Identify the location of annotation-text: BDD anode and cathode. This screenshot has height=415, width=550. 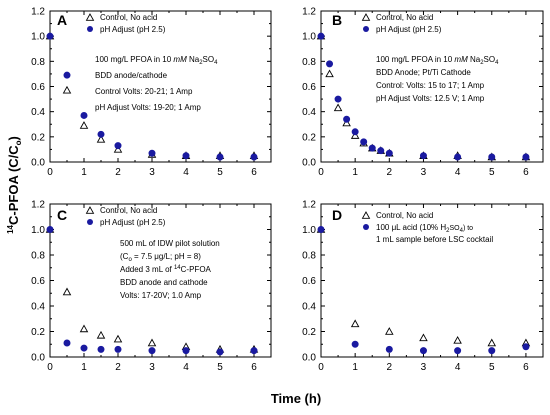
(164, 282).